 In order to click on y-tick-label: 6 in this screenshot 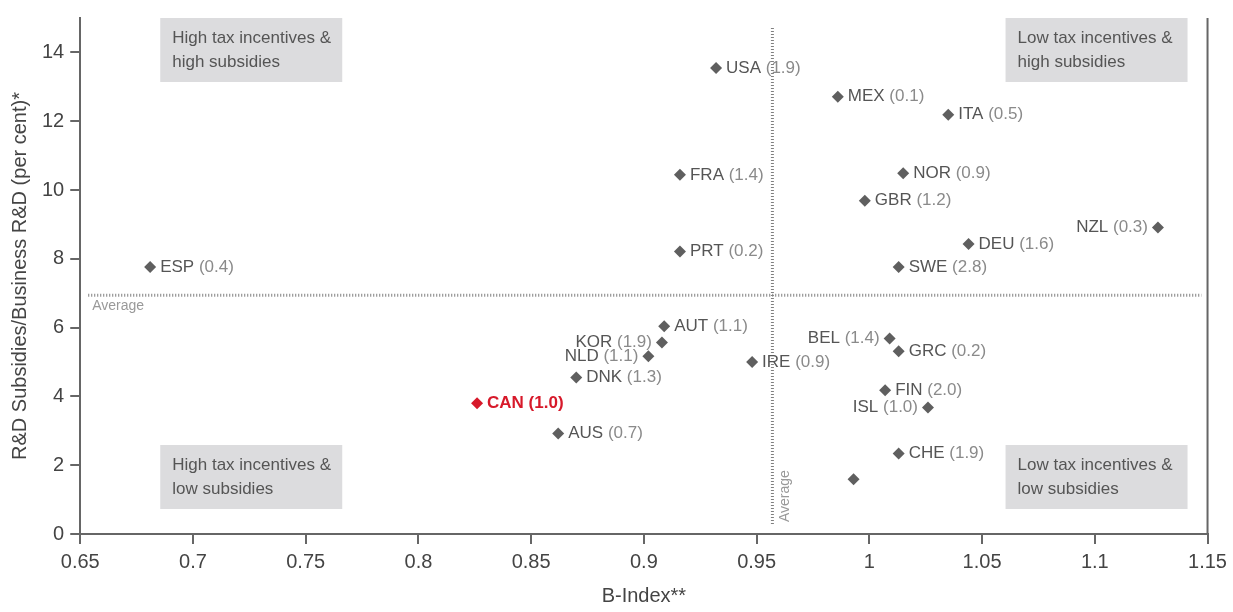, I will do `click(59, 326)`.